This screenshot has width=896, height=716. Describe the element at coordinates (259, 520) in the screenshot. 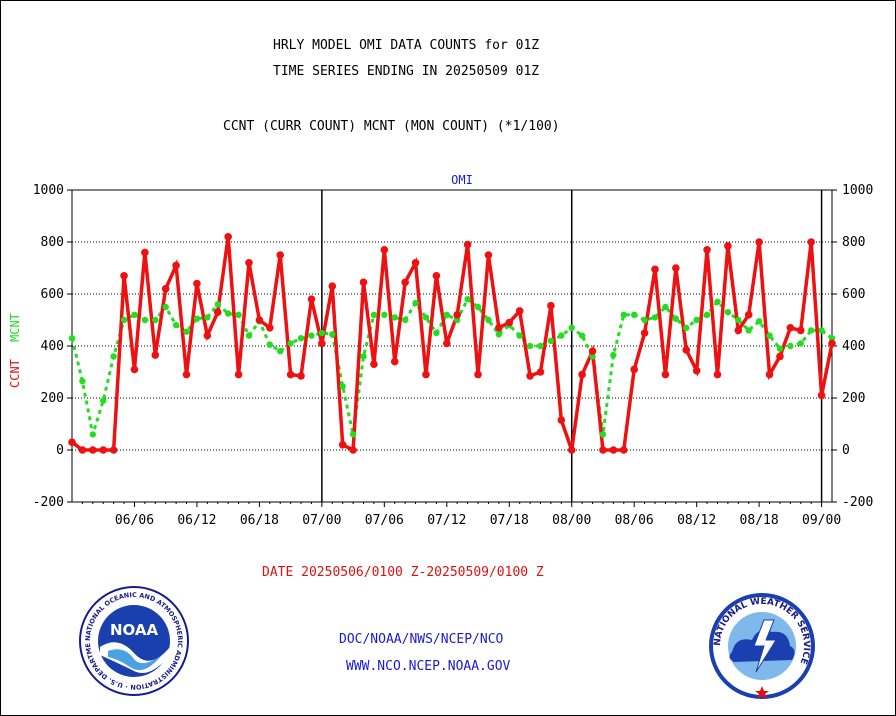

I see `x-tick-label: 06/18` at that location.